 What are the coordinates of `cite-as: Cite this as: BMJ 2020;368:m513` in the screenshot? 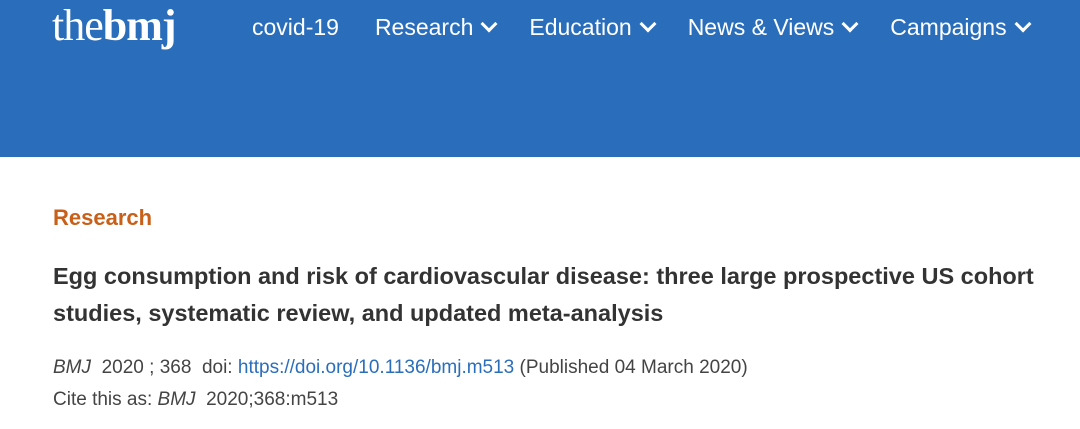 It's located at (195, 400).